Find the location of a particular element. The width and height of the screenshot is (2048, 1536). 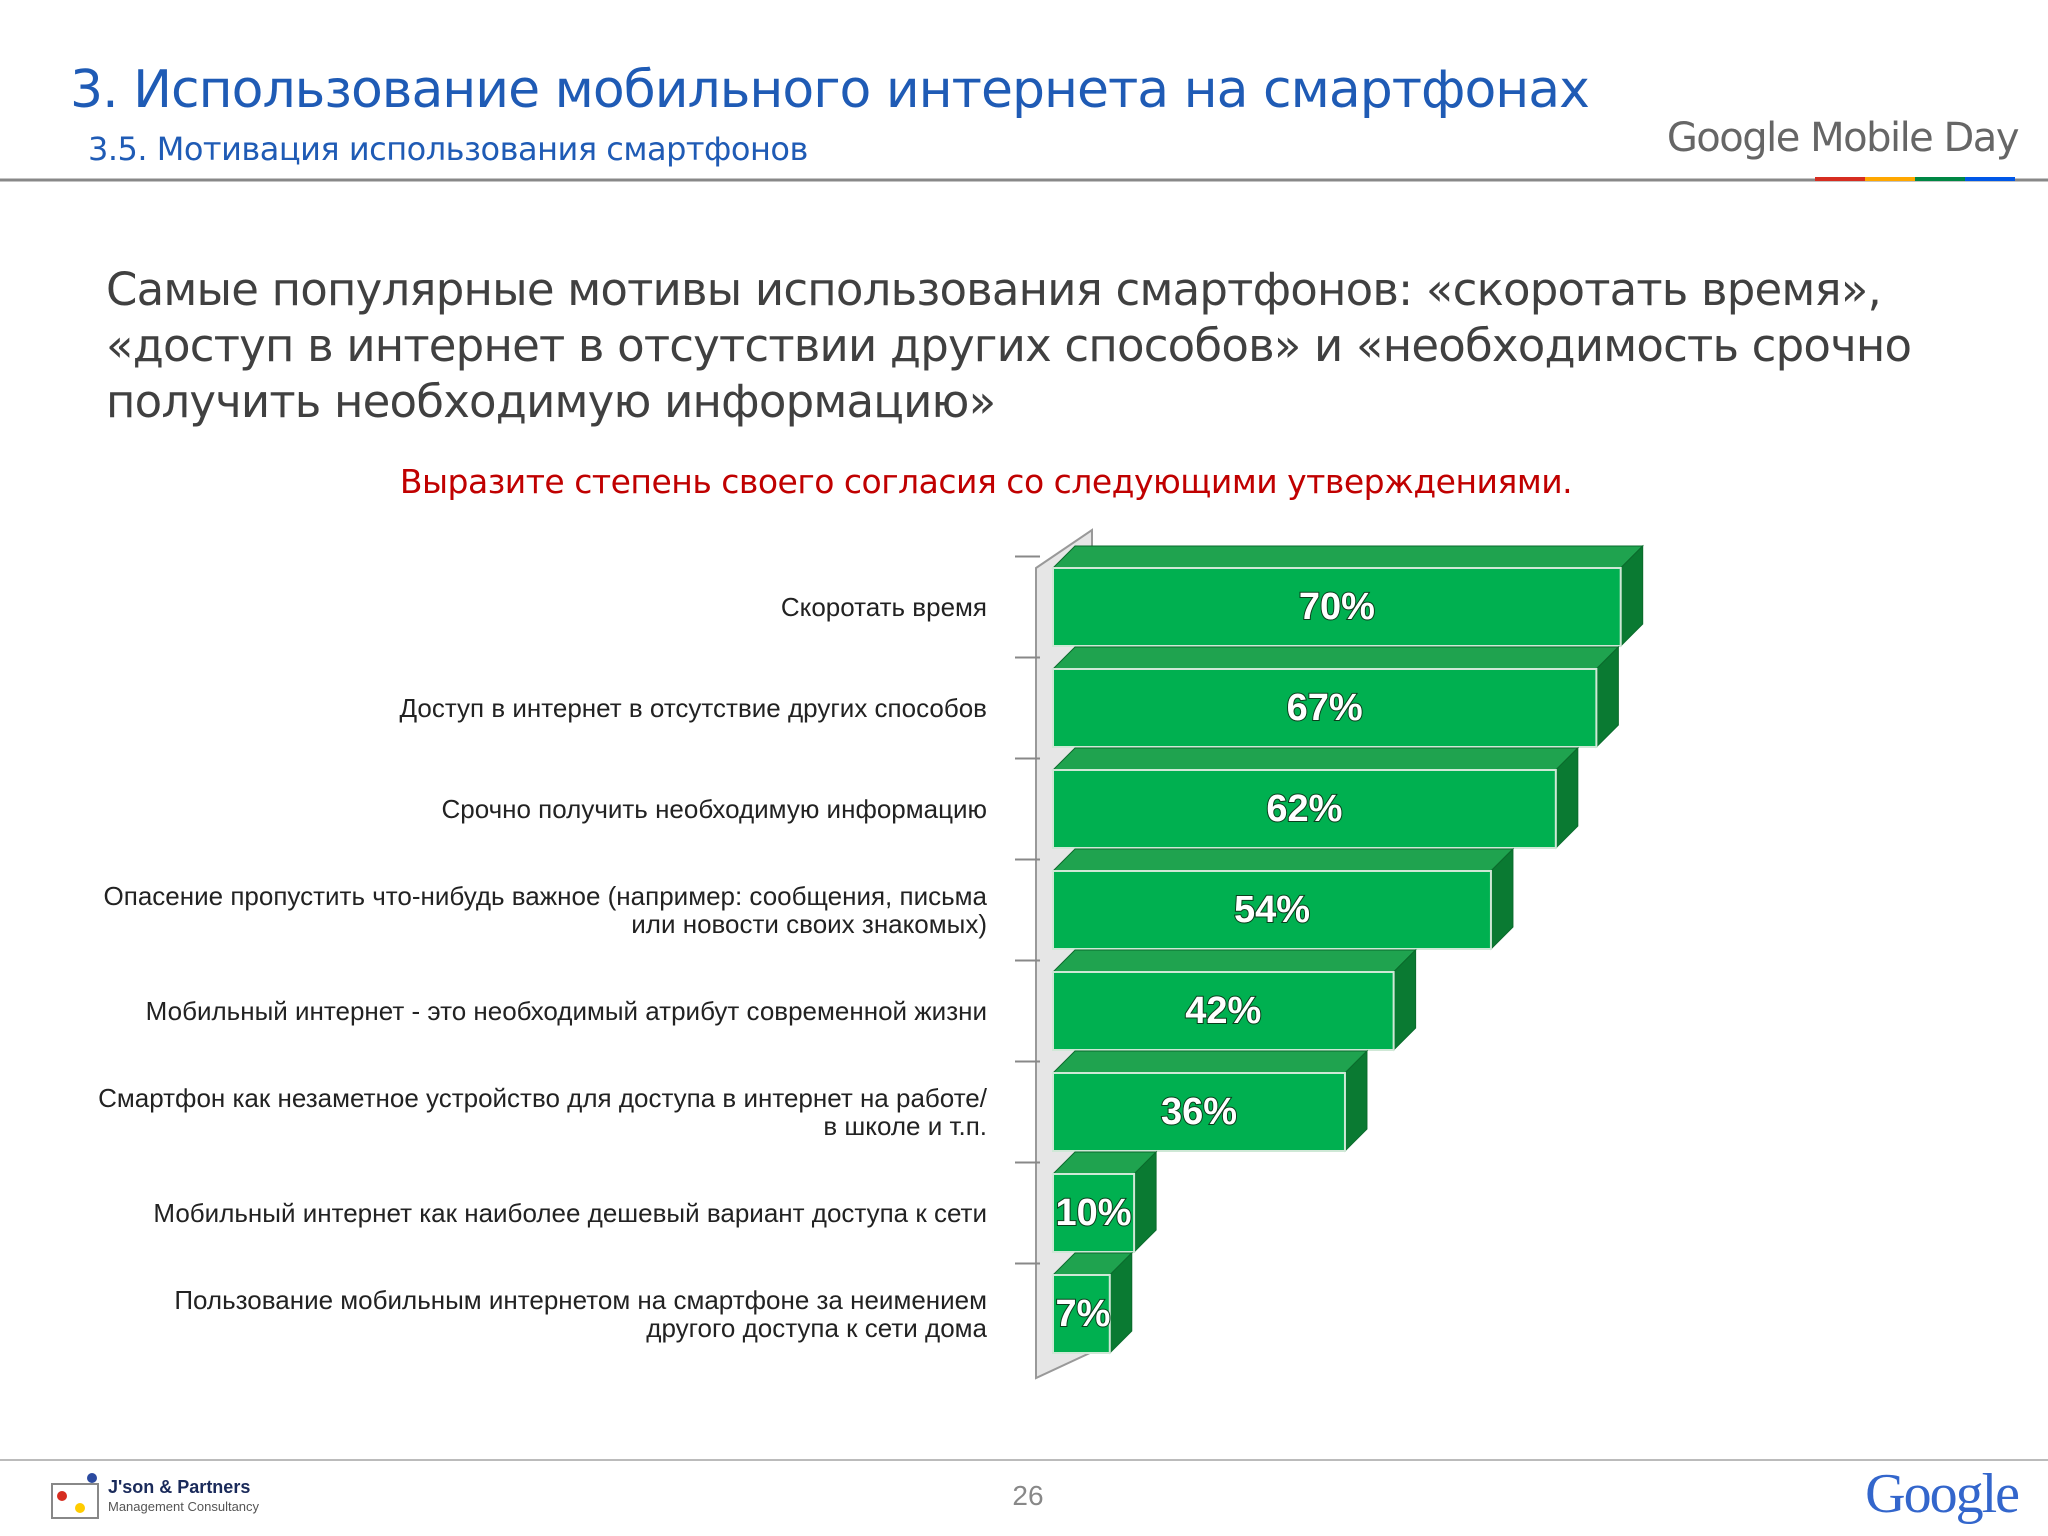

value-label: 36% is located at coordinates (1199, 1112).